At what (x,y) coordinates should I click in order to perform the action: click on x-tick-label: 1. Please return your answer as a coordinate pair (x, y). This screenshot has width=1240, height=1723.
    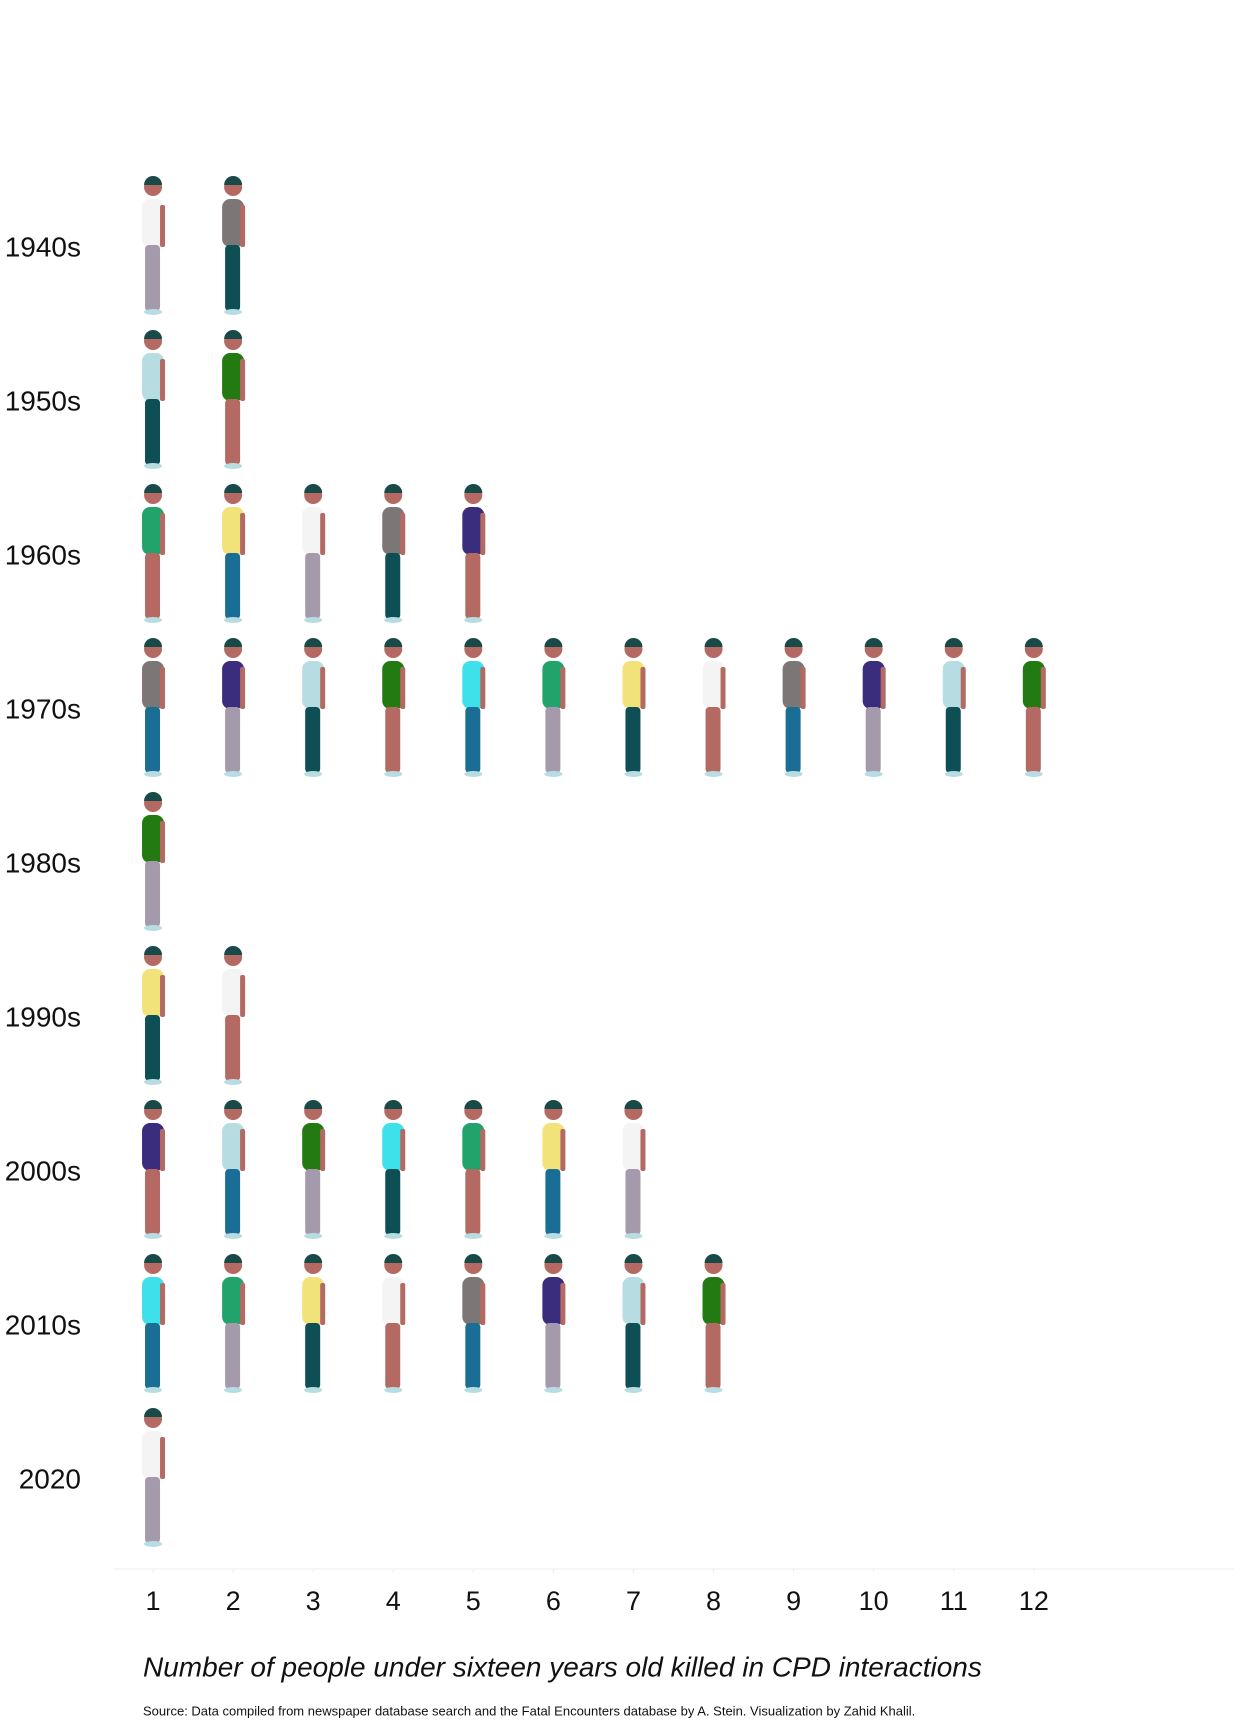
    Looking at the image, I should click on (153, 1601).